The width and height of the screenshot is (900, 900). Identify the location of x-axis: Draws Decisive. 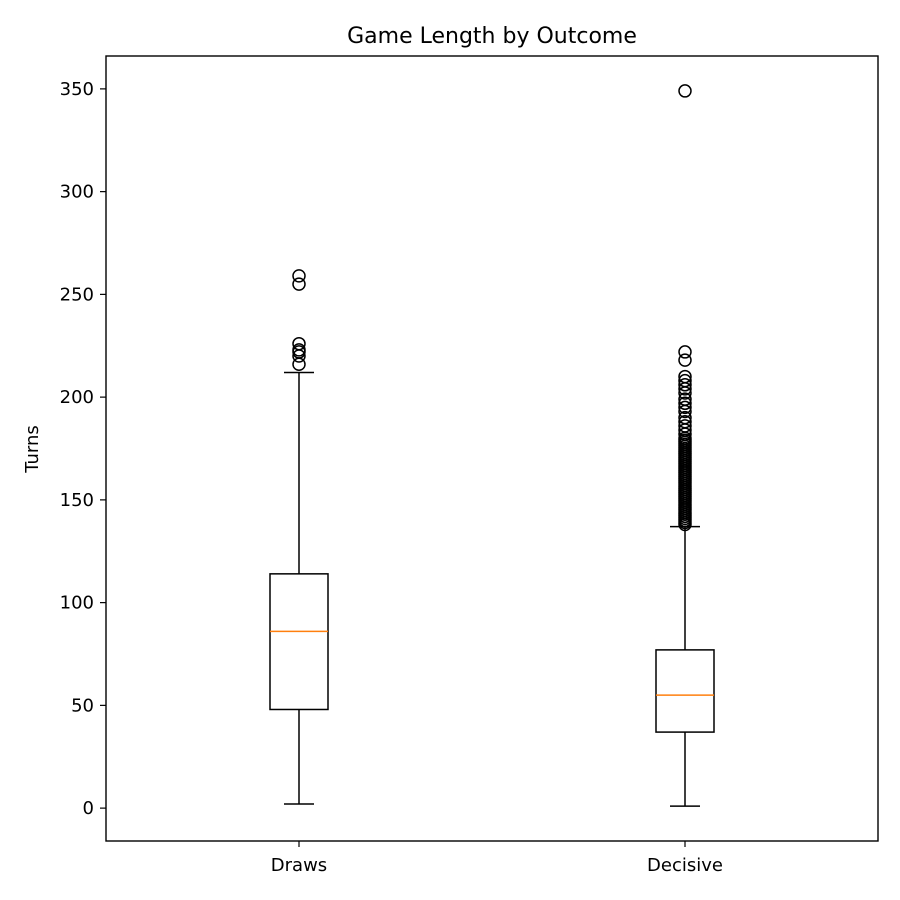
(497, 858).